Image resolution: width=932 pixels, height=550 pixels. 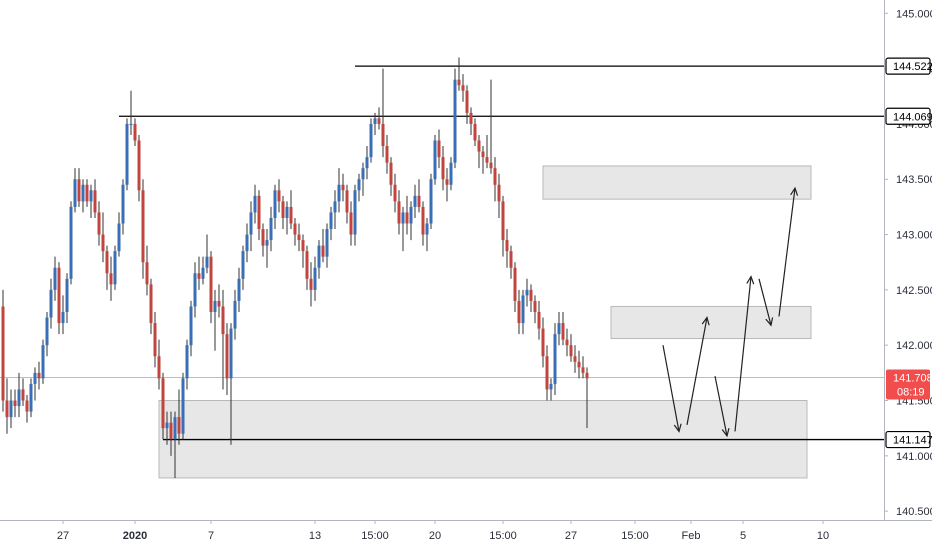 What do you see at coordinates (571, 536) in the screenshot?
I see `time-tick-label: 27` at bounding box center [571, 536].